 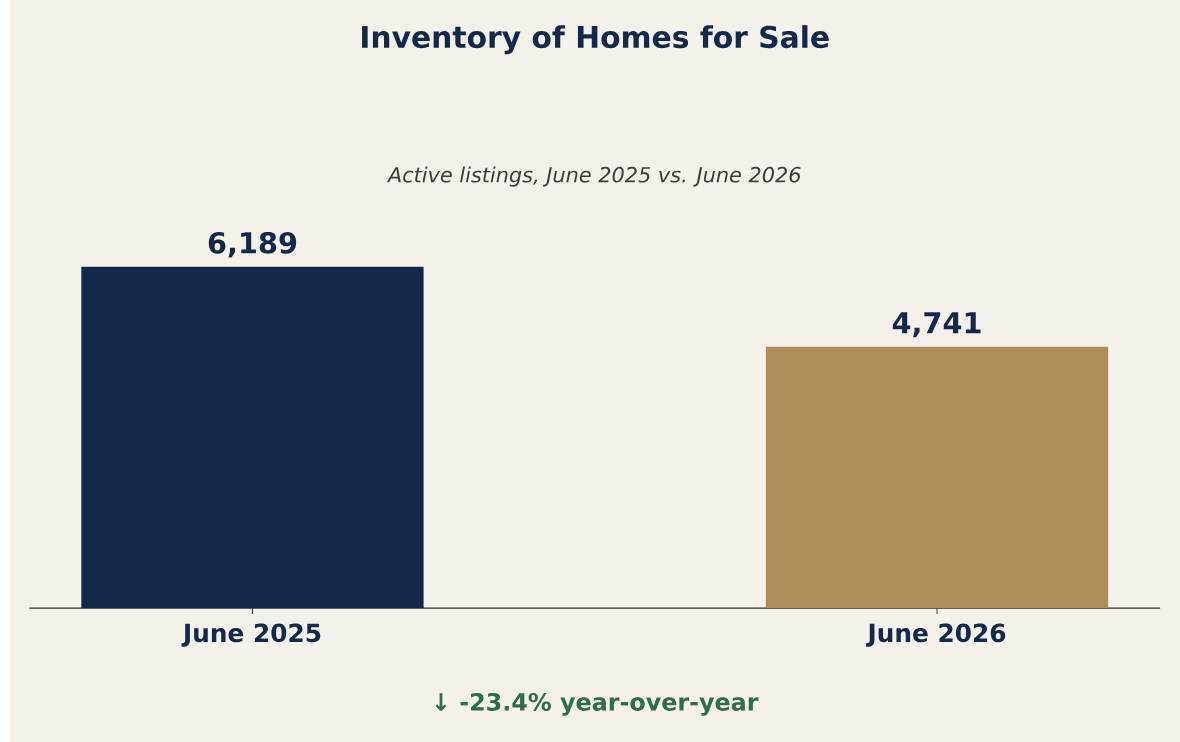 What do you see at coordinates (251, 635) in the screenshot?
I see `x-tick-label: June 2025` at bounding box center [251, 635].